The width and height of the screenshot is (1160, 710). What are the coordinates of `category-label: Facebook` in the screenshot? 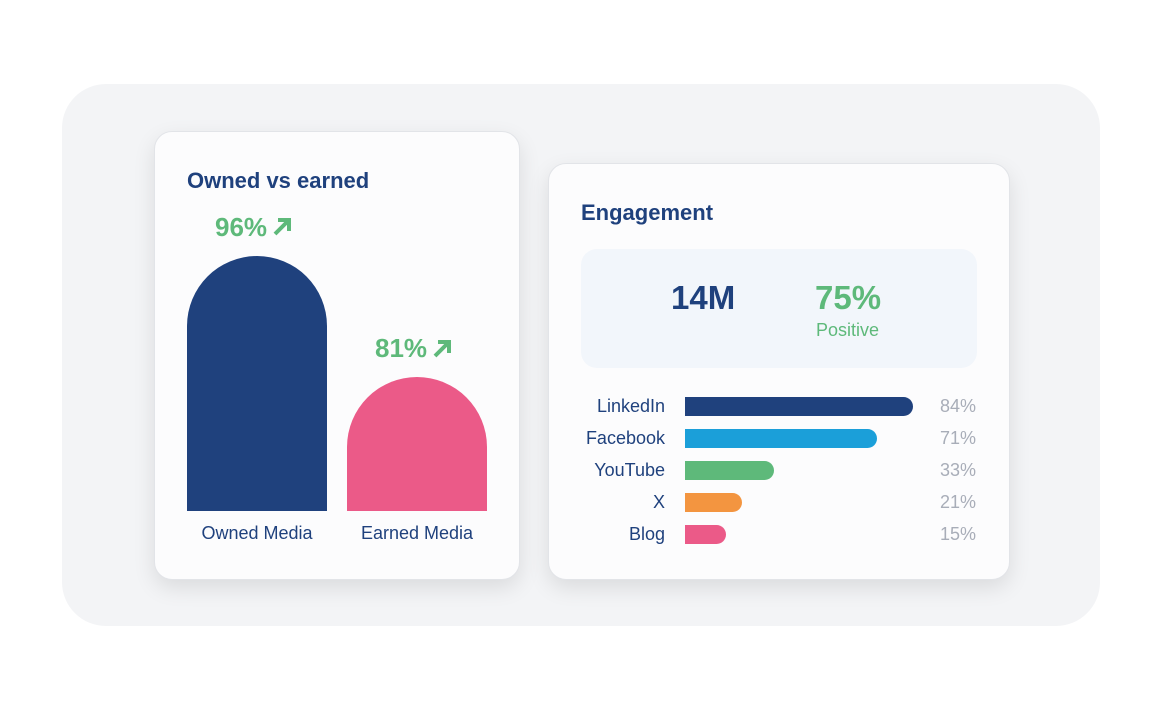 It's located at (625, 438).